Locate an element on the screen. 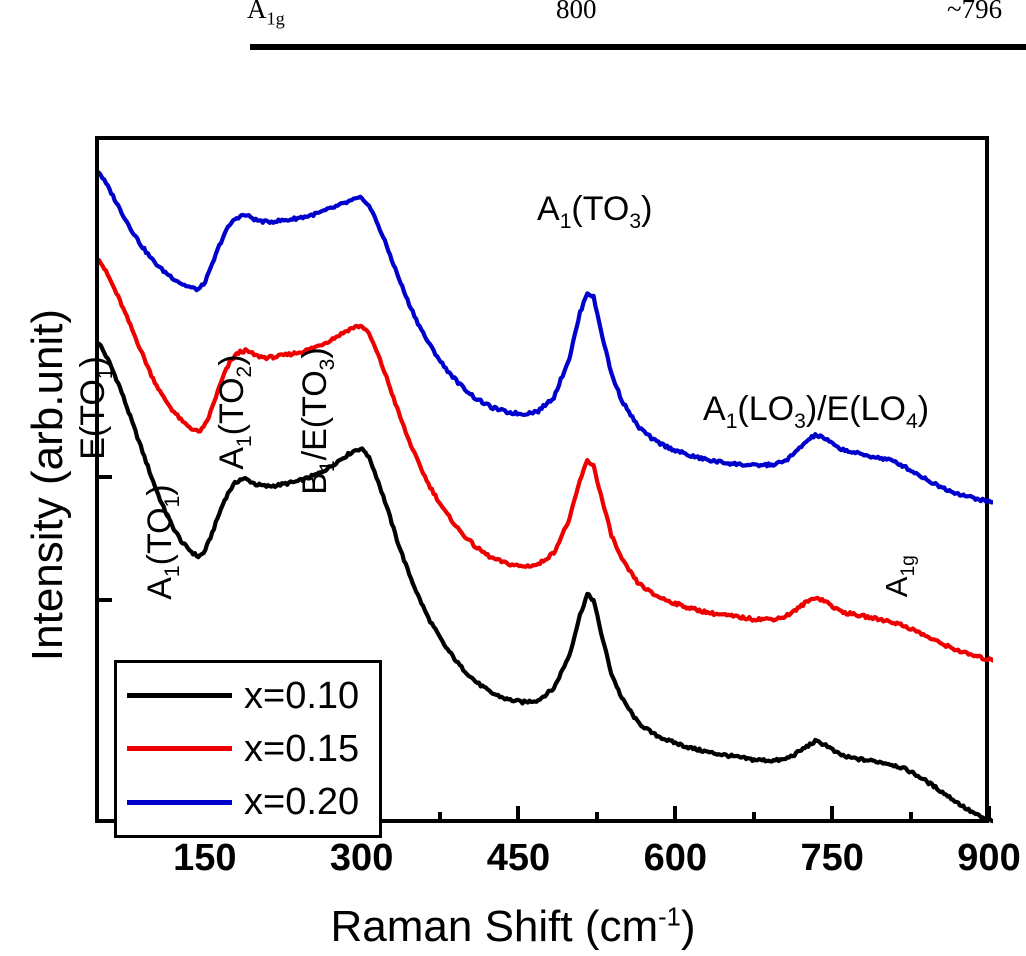  annotation-E-TO1: E(TO1) is located at coordinates (95, 408).